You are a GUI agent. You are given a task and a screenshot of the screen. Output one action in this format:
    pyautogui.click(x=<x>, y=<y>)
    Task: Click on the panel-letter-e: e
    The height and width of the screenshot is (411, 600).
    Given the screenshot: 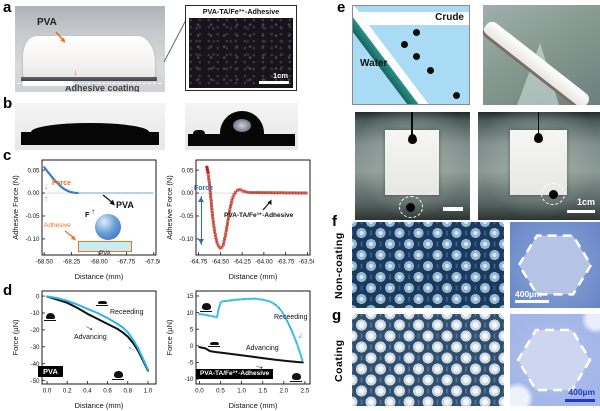 What is the action you would take?
    pyautogui.click(x=341, y=8)
    